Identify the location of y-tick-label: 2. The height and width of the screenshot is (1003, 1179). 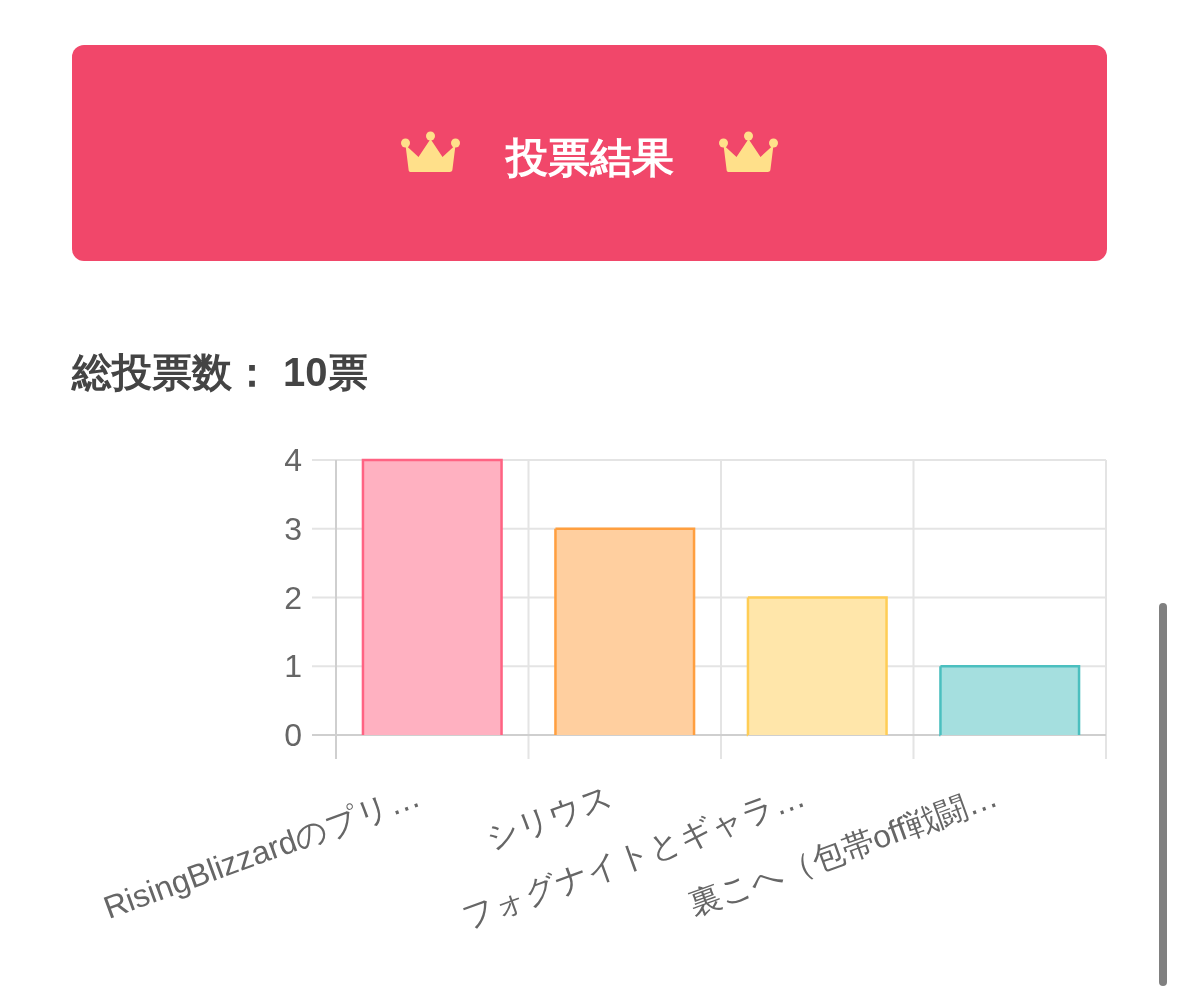
(293, 597).